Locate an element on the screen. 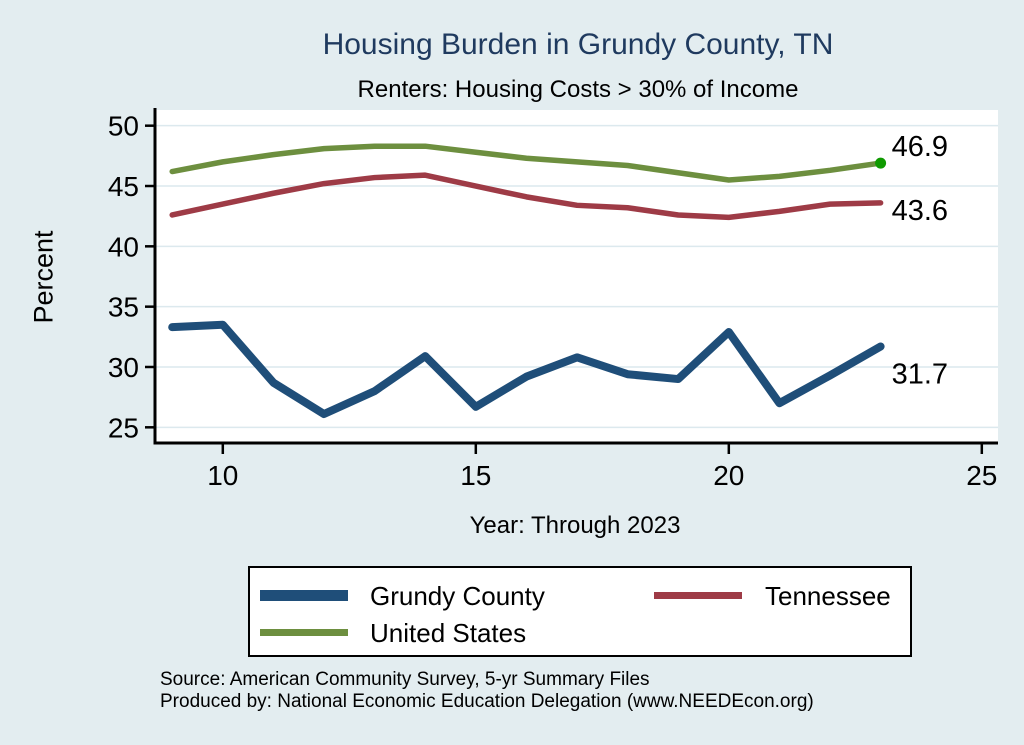 This screenshot has height=745, width=1024. series-line-tennessee is located at coordinates (526, 196).